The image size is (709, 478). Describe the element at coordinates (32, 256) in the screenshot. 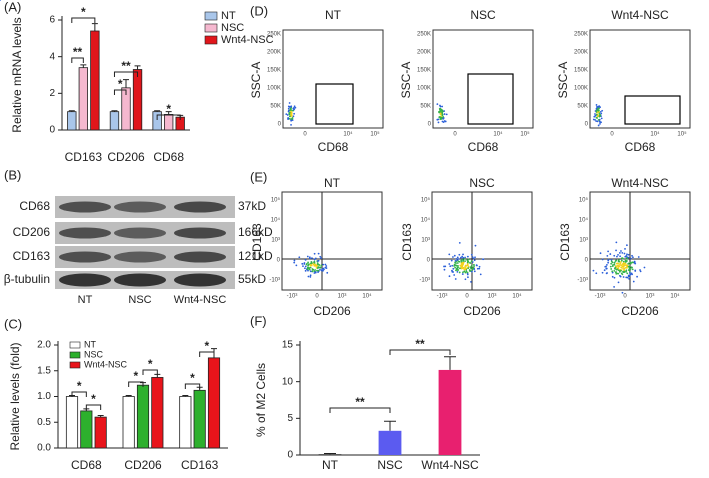

I see `blot-row-label: CD163` at that location.